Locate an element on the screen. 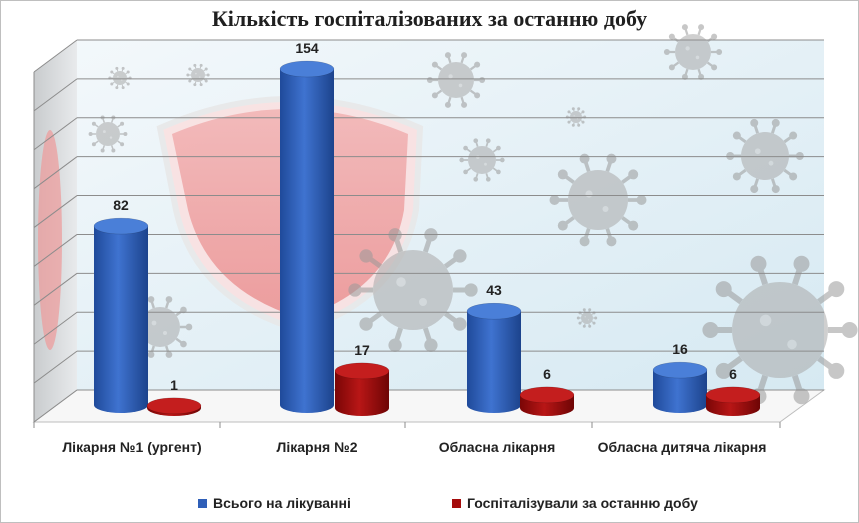 The height and width of the screenshot is (523, 859). legend-swatch-blue is located at coordinates (202, 503).